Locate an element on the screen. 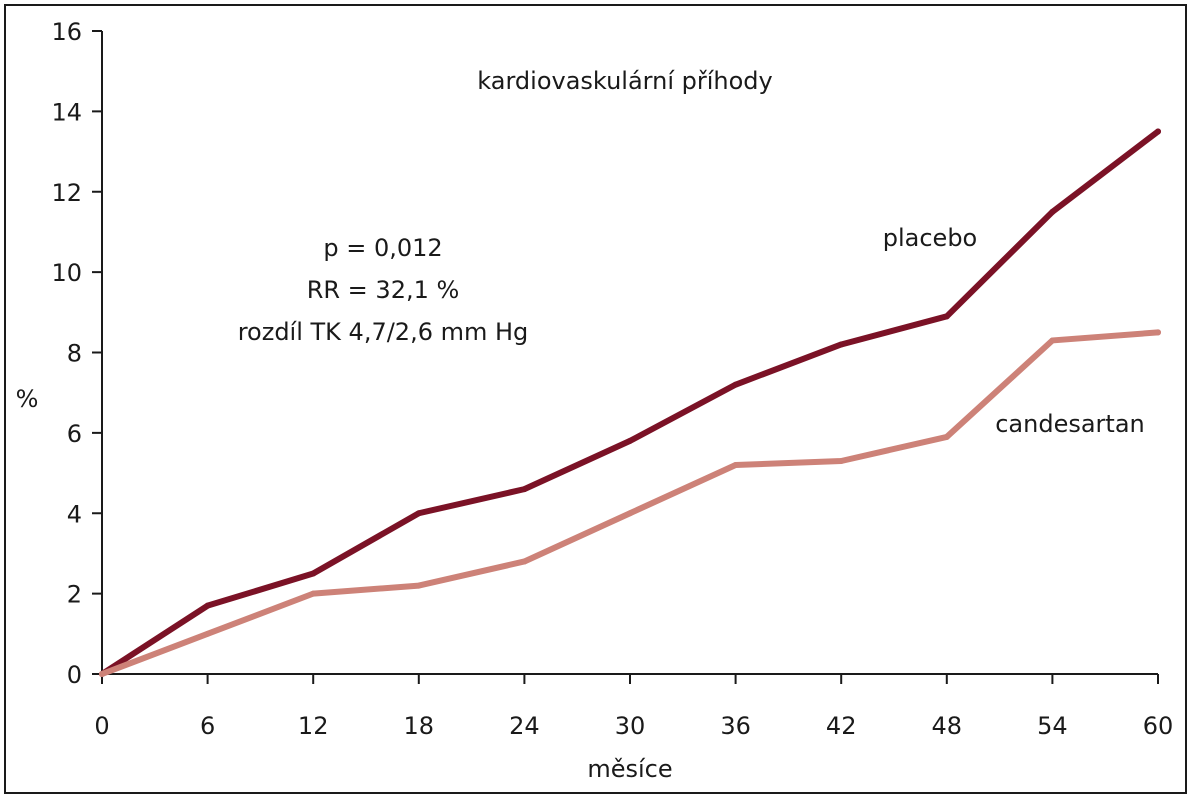 The height and width of the screenshot is (800, 1195). x-tick-label: 12 is located at coordinates (313, 726).